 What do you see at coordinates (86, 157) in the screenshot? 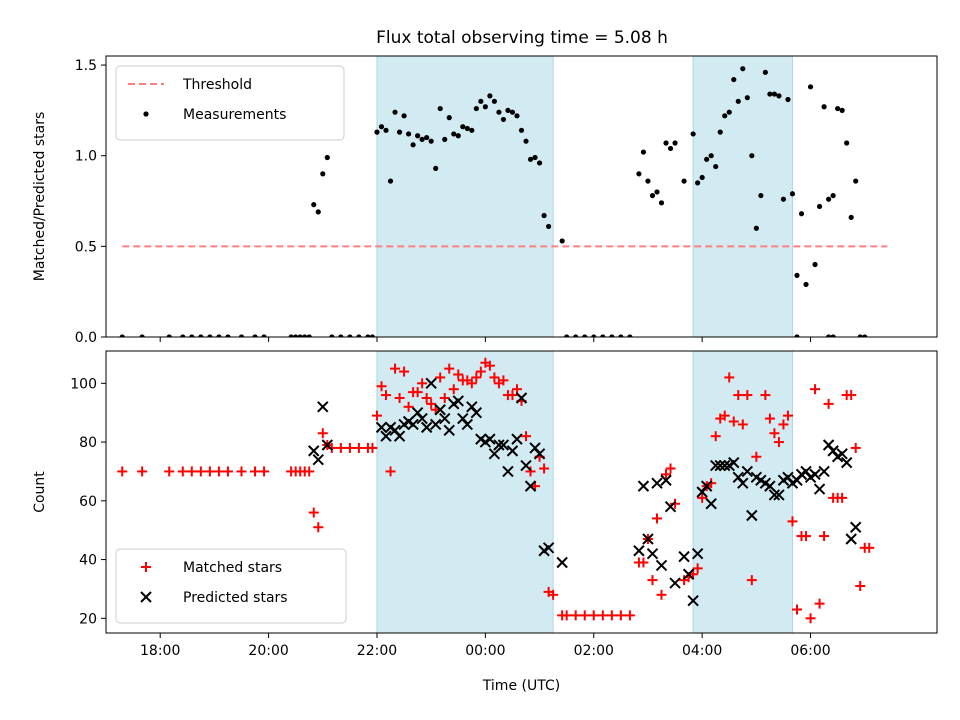
I see `y-tick-label-2: 1.0` at bounding box center [86, 157].